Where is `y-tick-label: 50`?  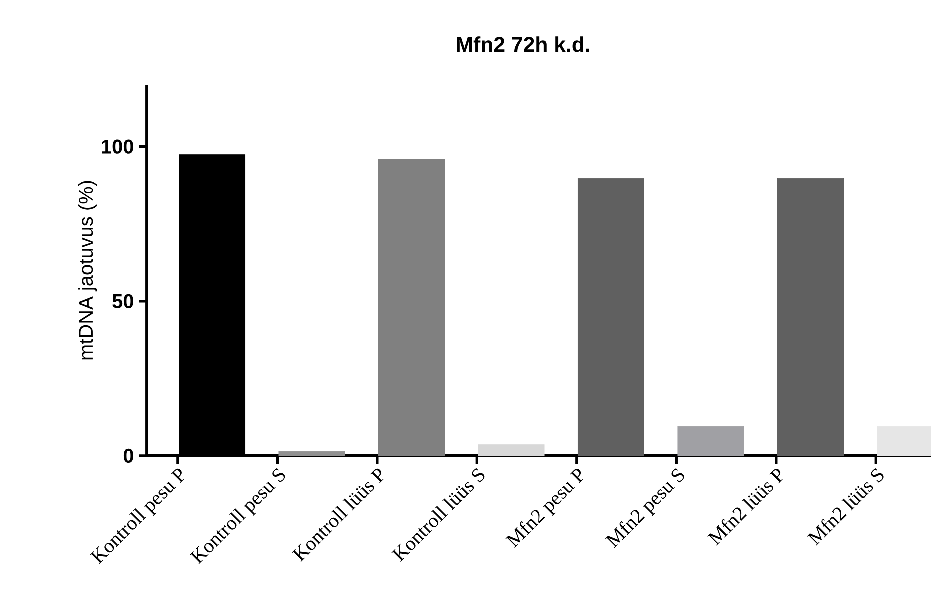
y-tick-label: 50 is located at coordinates (123, 301).